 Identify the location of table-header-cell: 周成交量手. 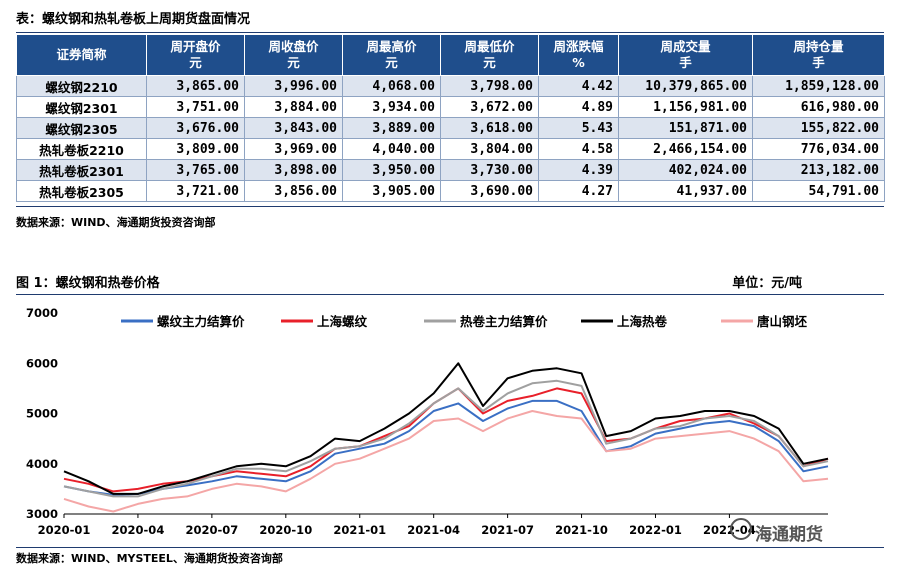
(685, 55).